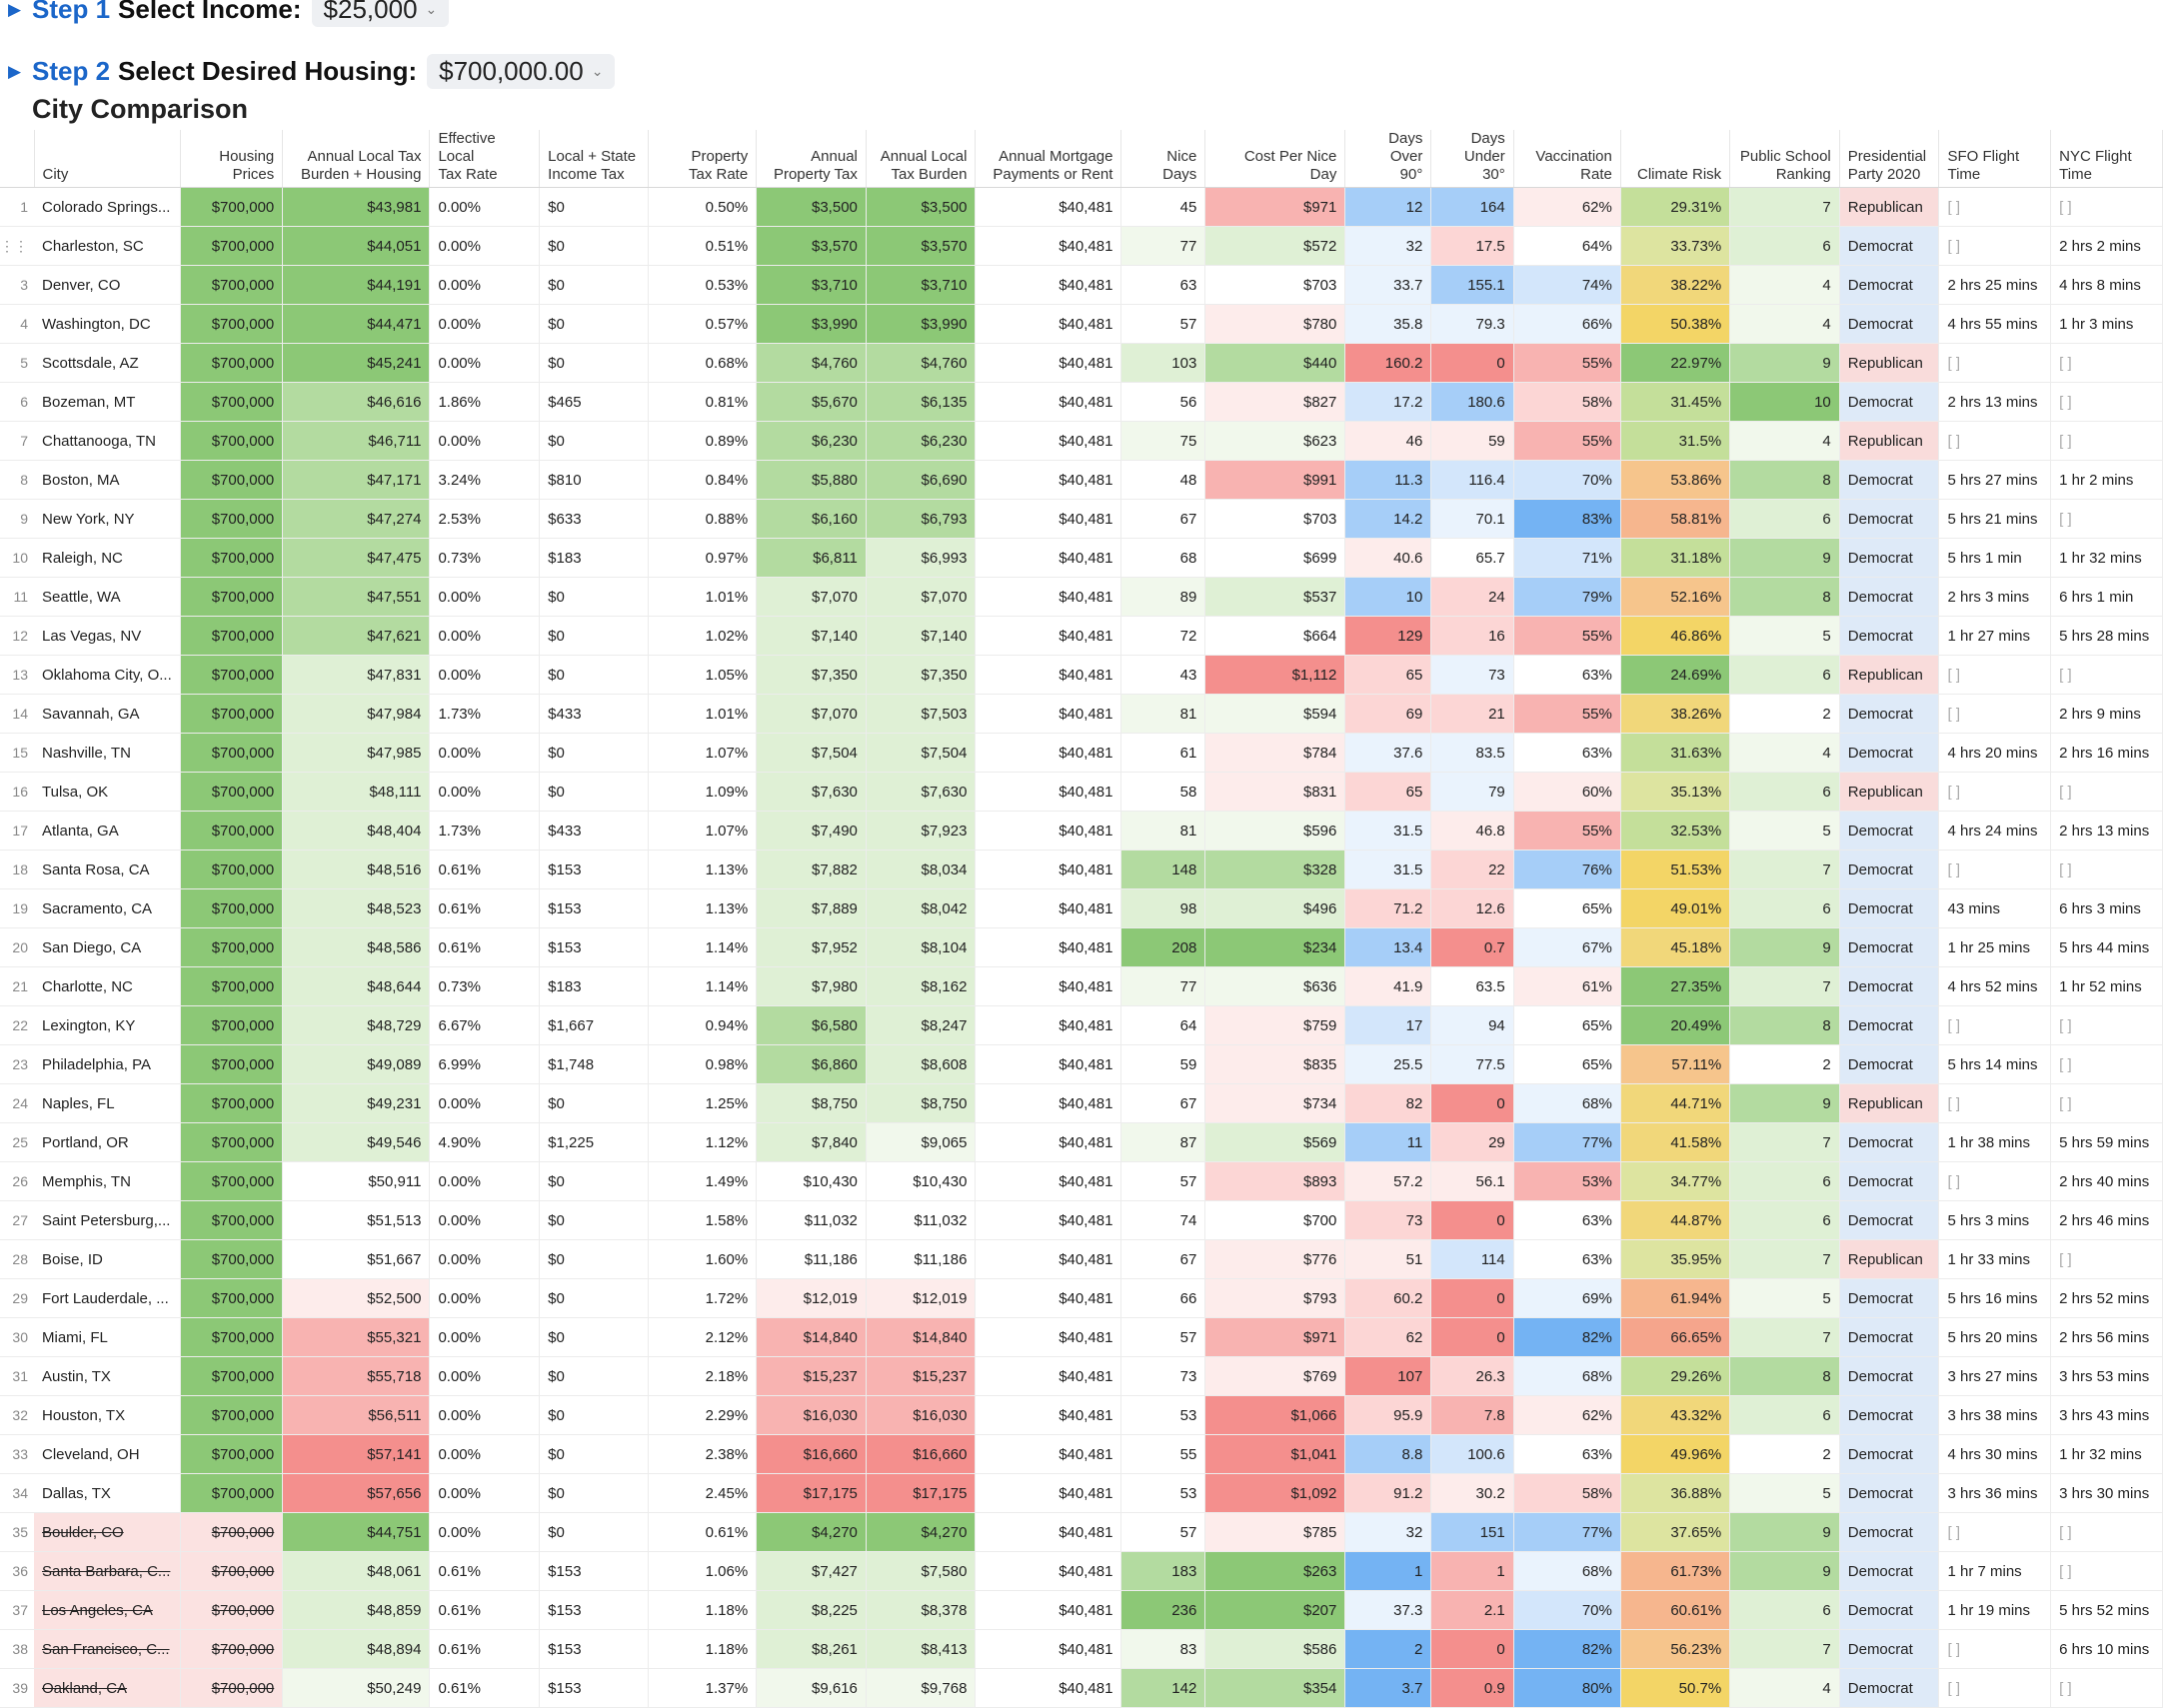 This screenshot has width=2163, height=1708. What do you see at coordinates (1163, 1649) in the screenshot?
I see `cell-nicedays: 83` at bounding box center [1163, 1649].